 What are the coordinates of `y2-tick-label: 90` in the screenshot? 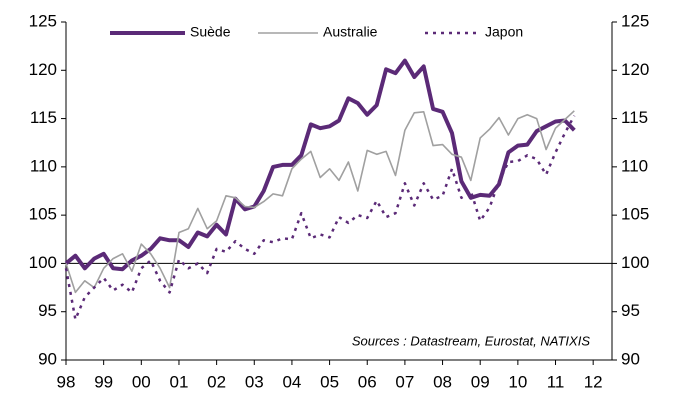 It's located at (630, 358).